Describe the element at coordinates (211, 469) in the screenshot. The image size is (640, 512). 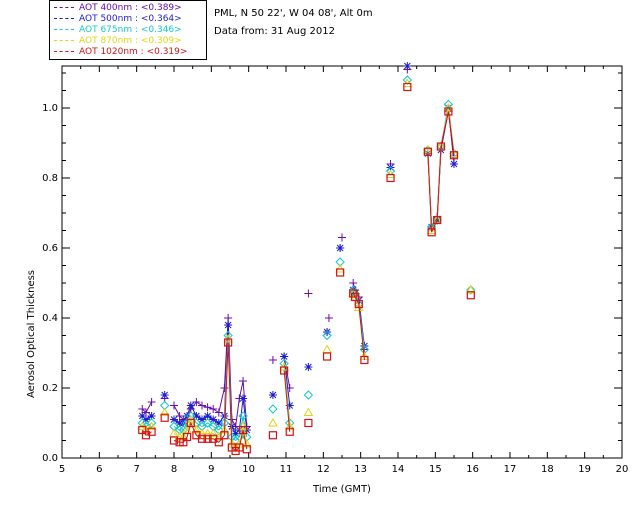
I see `x-tick-label: 9` at that location.